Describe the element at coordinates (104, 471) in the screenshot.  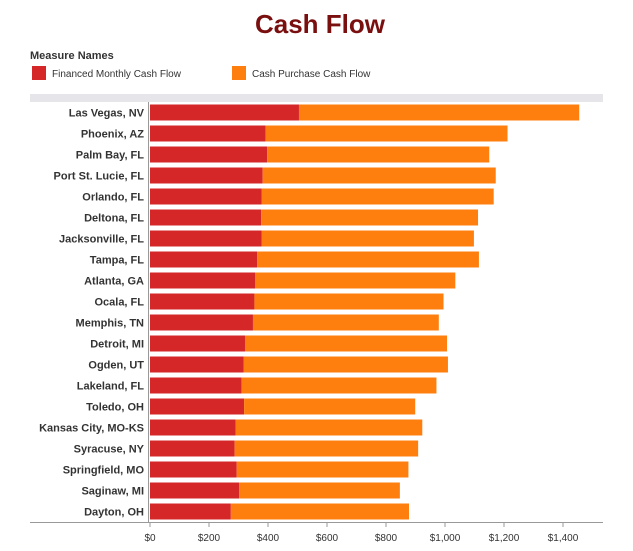
I see `category-label: Springfield, MO` at that location.